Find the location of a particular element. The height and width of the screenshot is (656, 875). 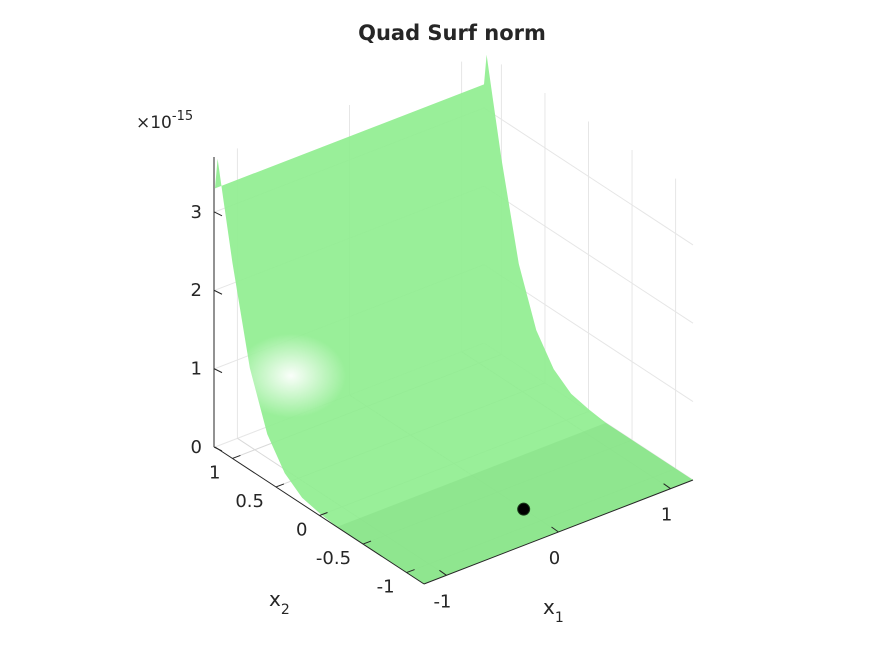

z-tick-label: 2 is located at coordinates (196, 290).